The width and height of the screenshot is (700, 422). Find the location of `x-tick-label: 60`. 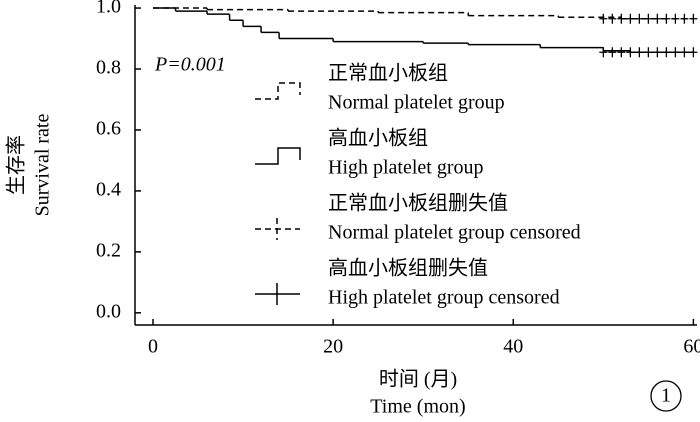

x-tick-label: 60 is located at coordinates (691, 347).